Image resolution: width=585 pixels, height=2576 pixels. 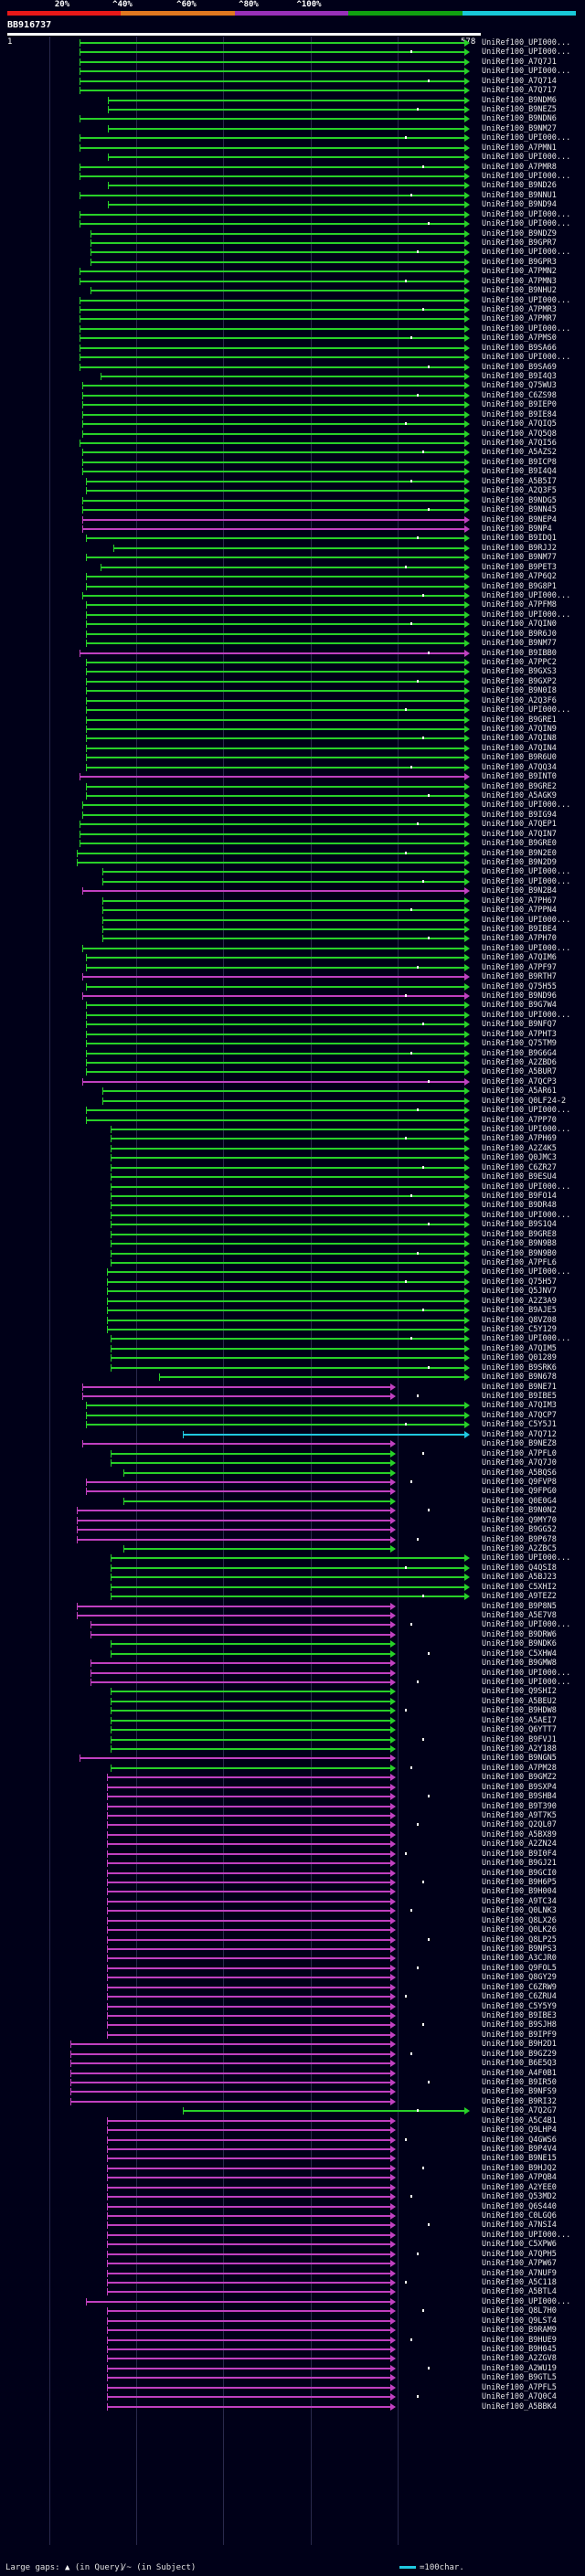 I want to click on hit-link: UniRef100_B9SRK6, so click(x=519, y=1367).